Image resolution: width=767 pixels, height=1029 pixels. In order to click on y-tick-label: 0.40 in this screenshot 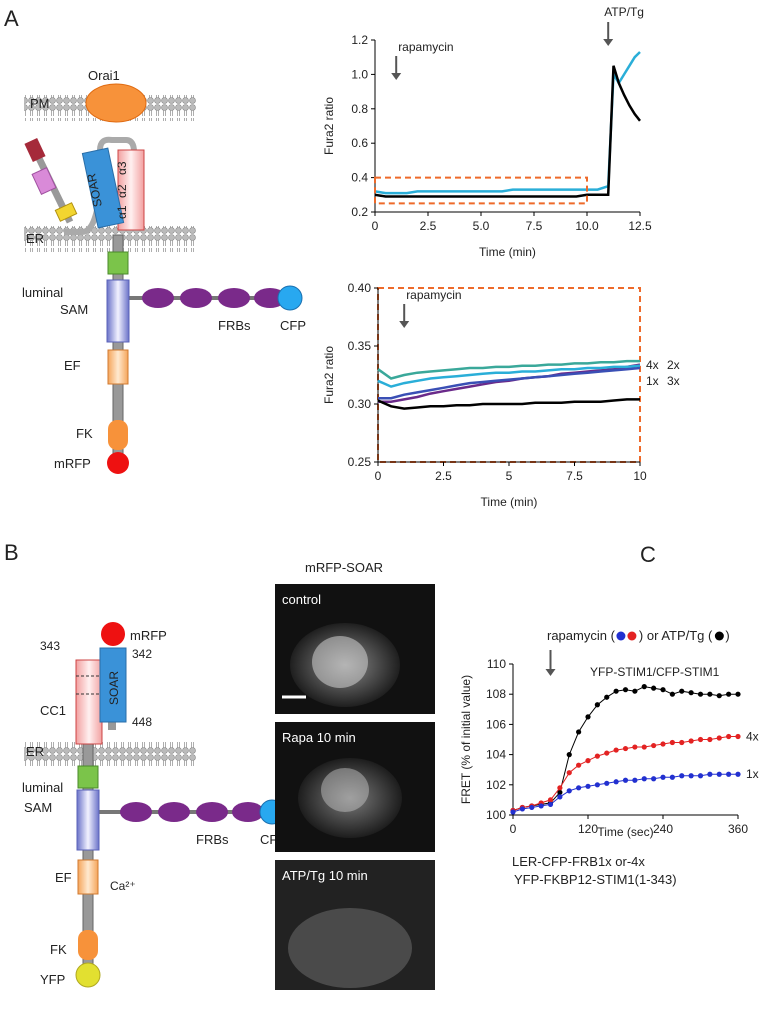, I will do `click(360, 288)`.